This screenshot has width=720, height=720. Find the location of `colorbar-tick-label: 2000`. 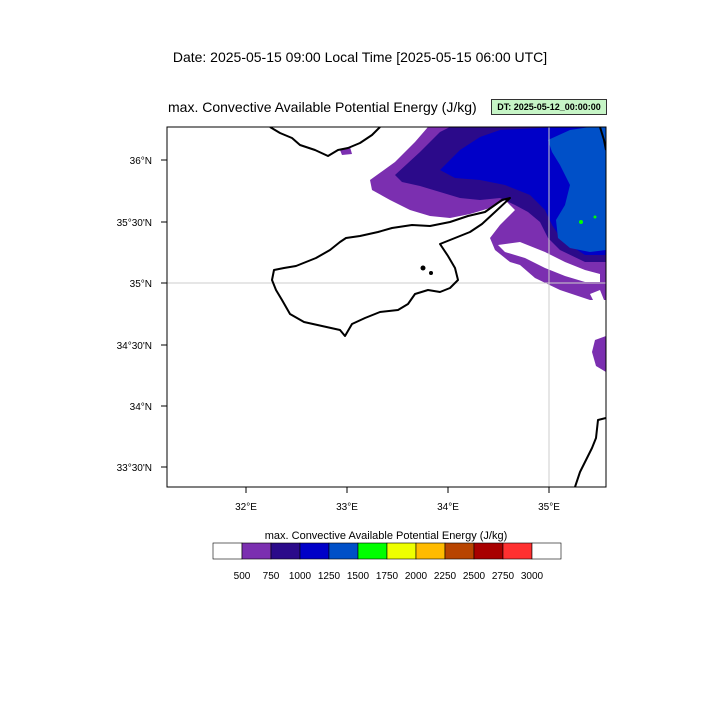

colorbar-tick-label: 2000 is located at coordinates (416, 576).